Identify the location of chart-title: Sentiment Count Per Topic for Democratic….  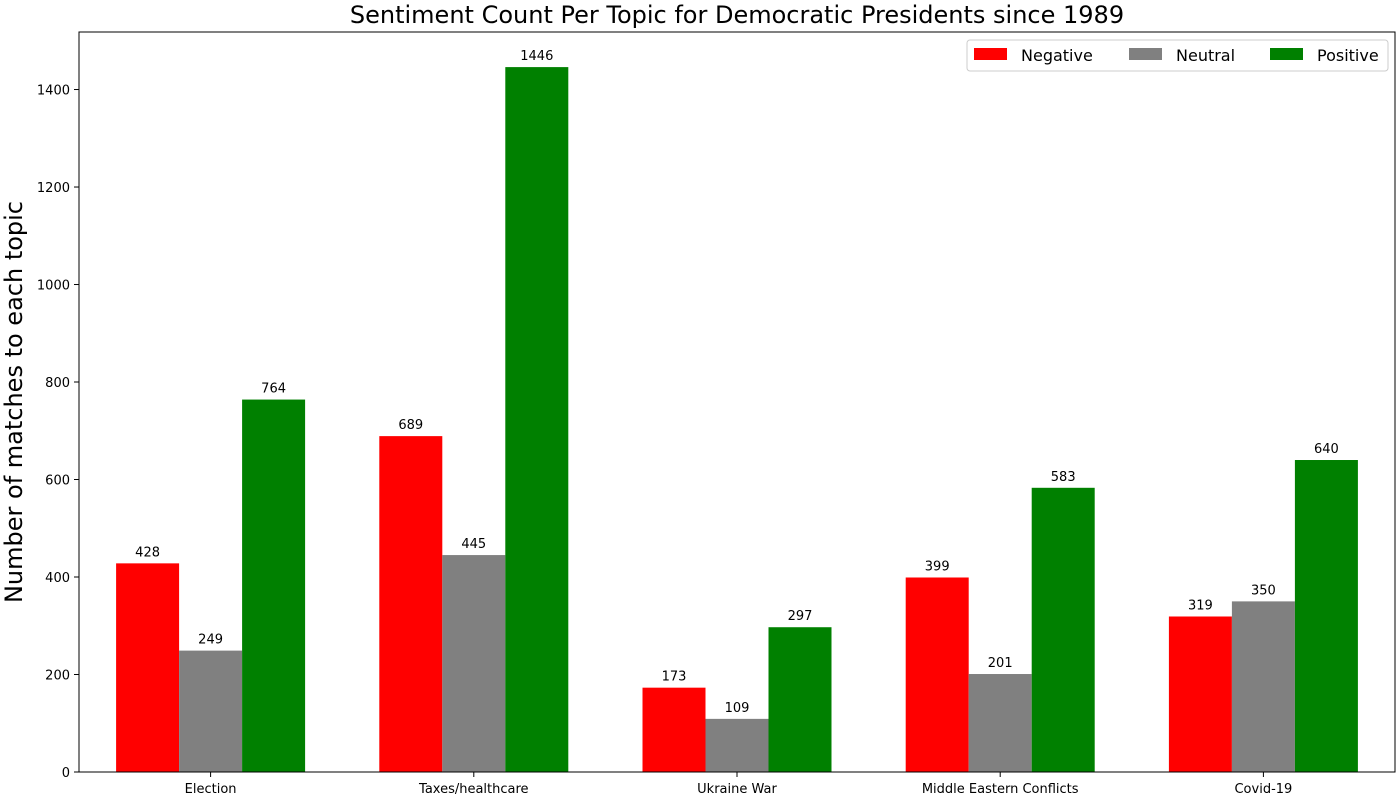
(737, 15).